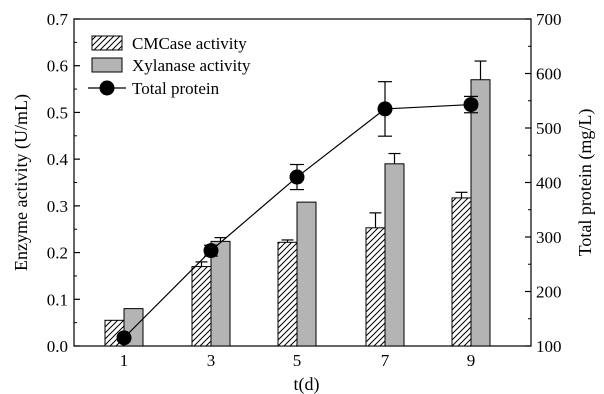 The width and height of the screenshot is (604, 394). I want to click on legend-label-cmcase: CMCase activity, so click(189, 43).